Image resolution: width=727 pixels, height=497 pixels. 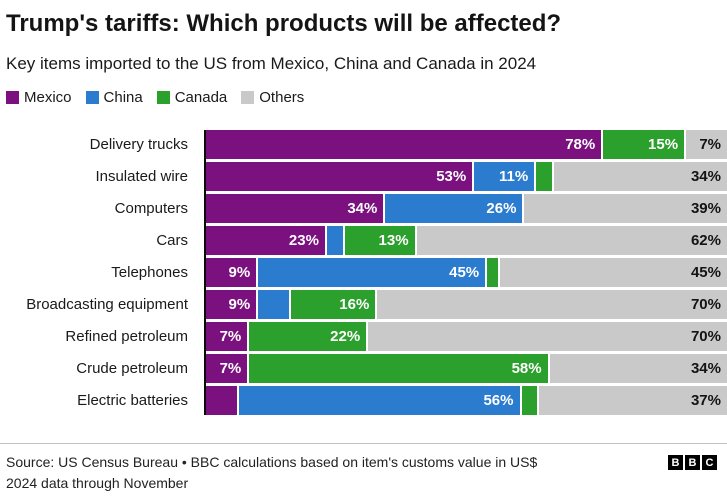 I want to click on stacked-bar: 56% 37%, so click(x=466, y=400).